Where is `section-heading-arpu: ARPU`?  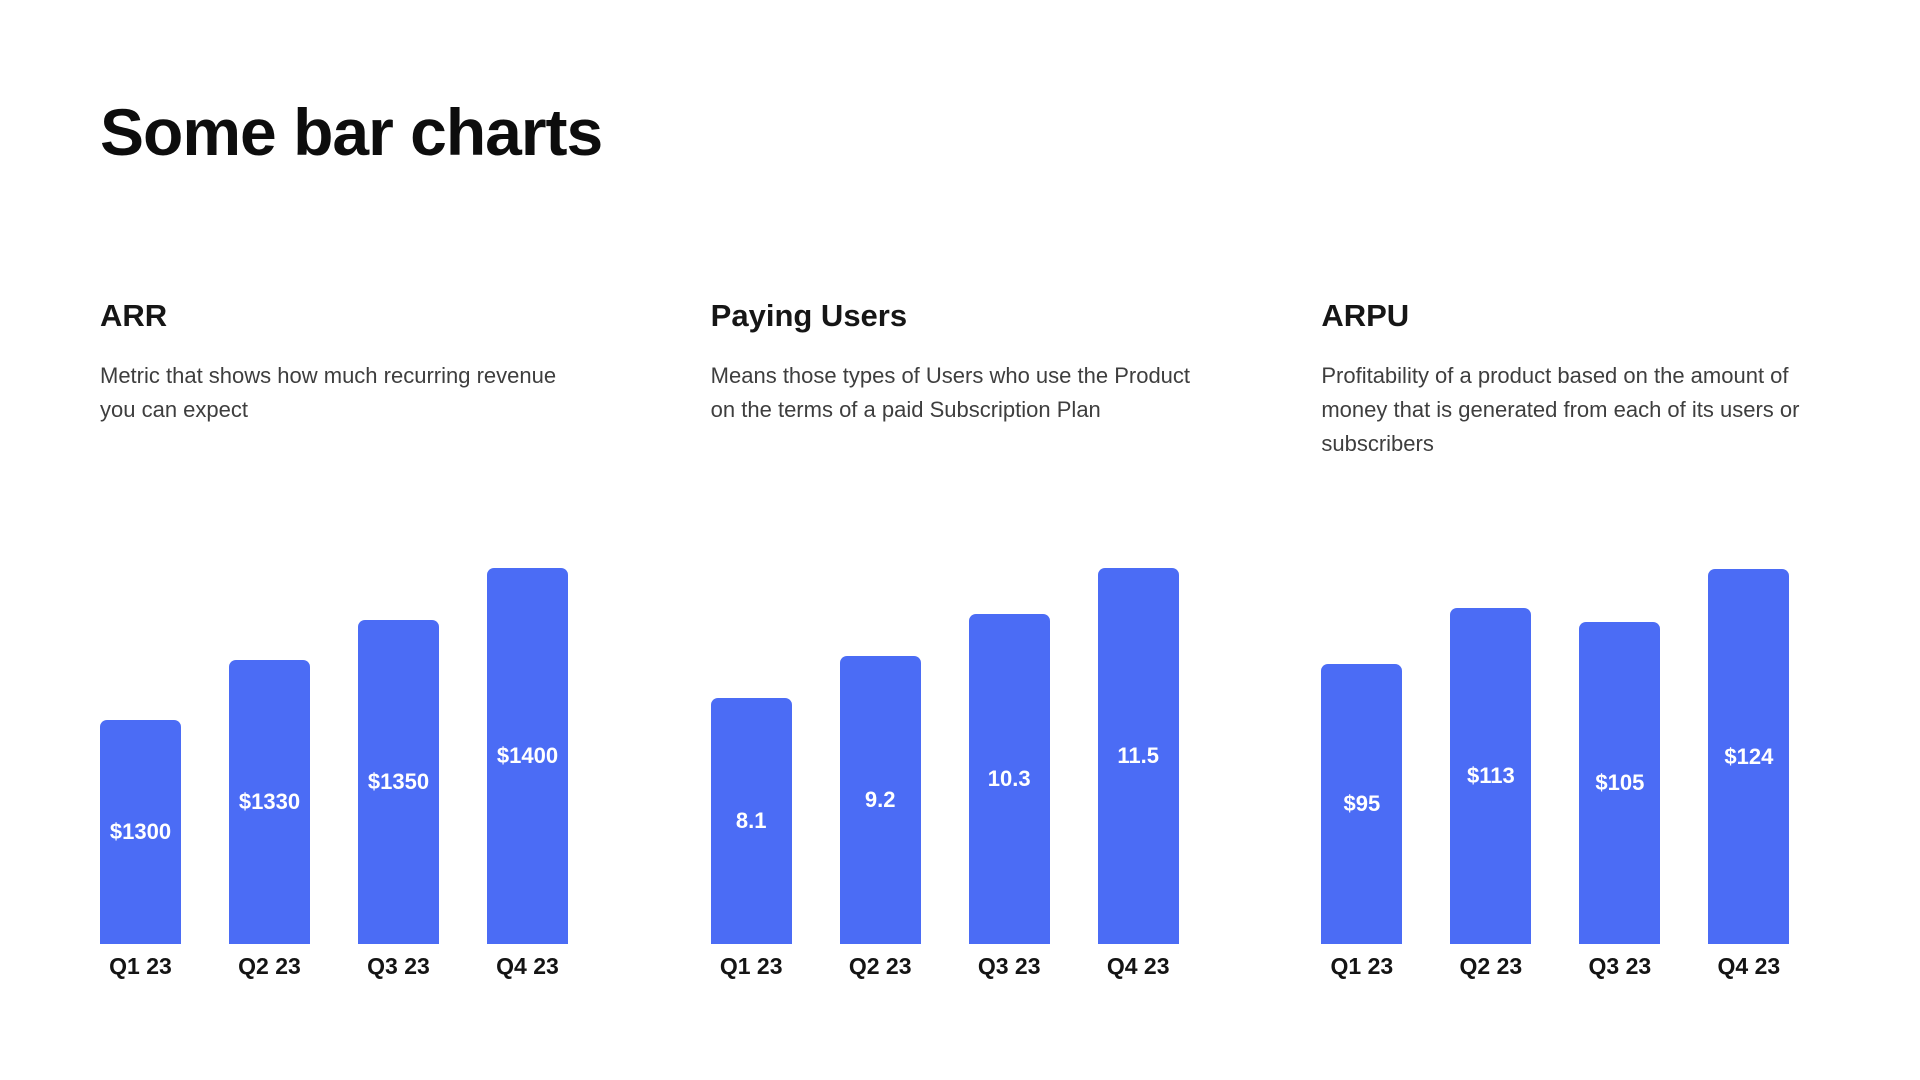 section-heading-arpu: ARPU is located at coordinates (1365, 315).